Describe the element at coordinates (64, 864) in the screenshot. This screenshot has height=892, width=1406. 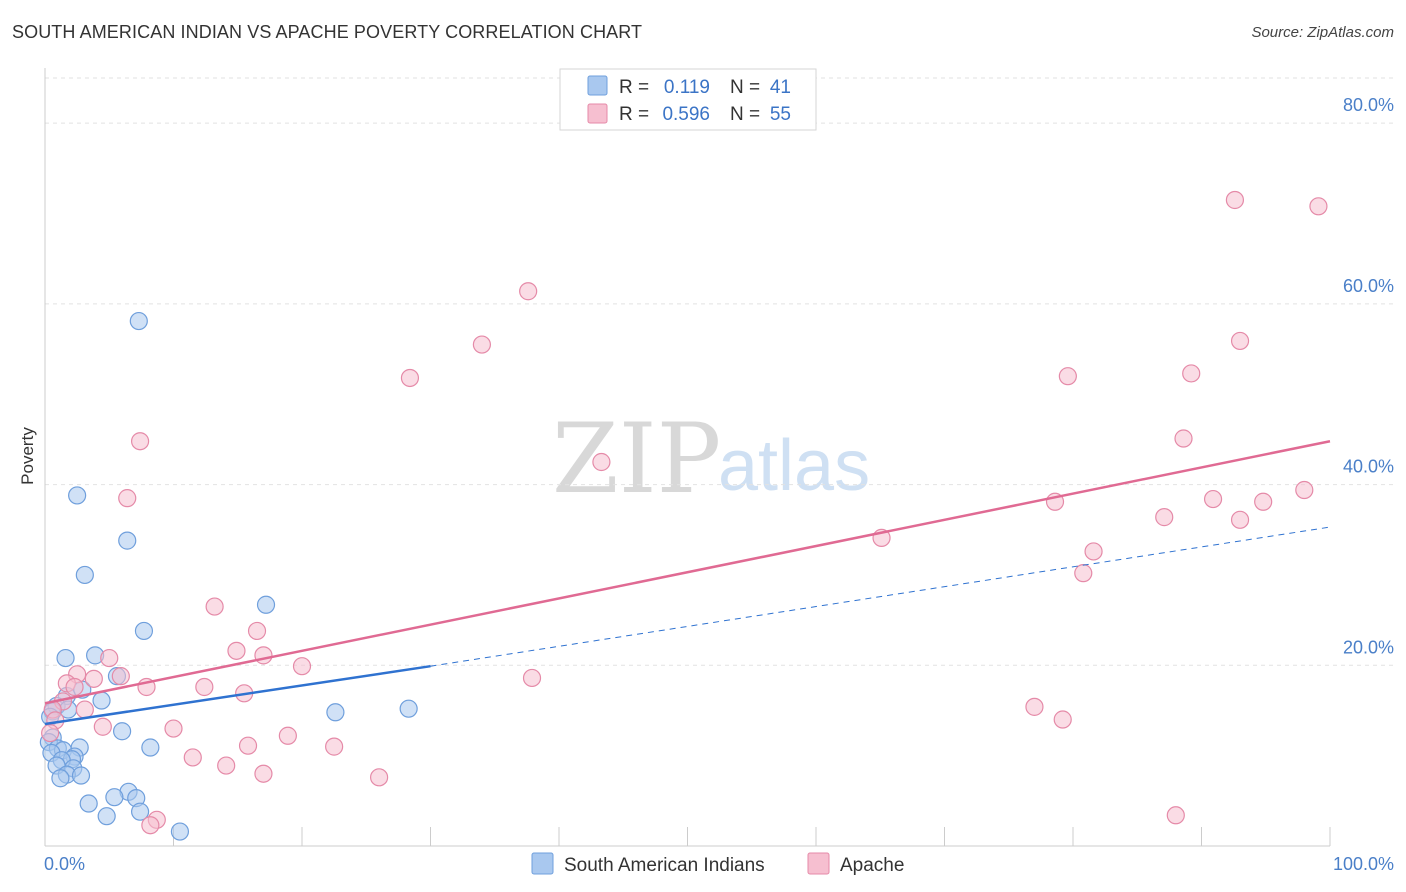
I see `x-tick-label-min: 0.0%` at that location.